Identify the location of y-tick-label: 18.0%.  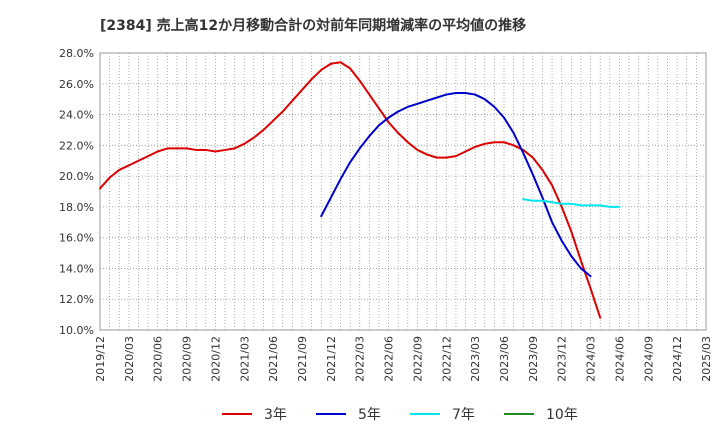
(76, 207).